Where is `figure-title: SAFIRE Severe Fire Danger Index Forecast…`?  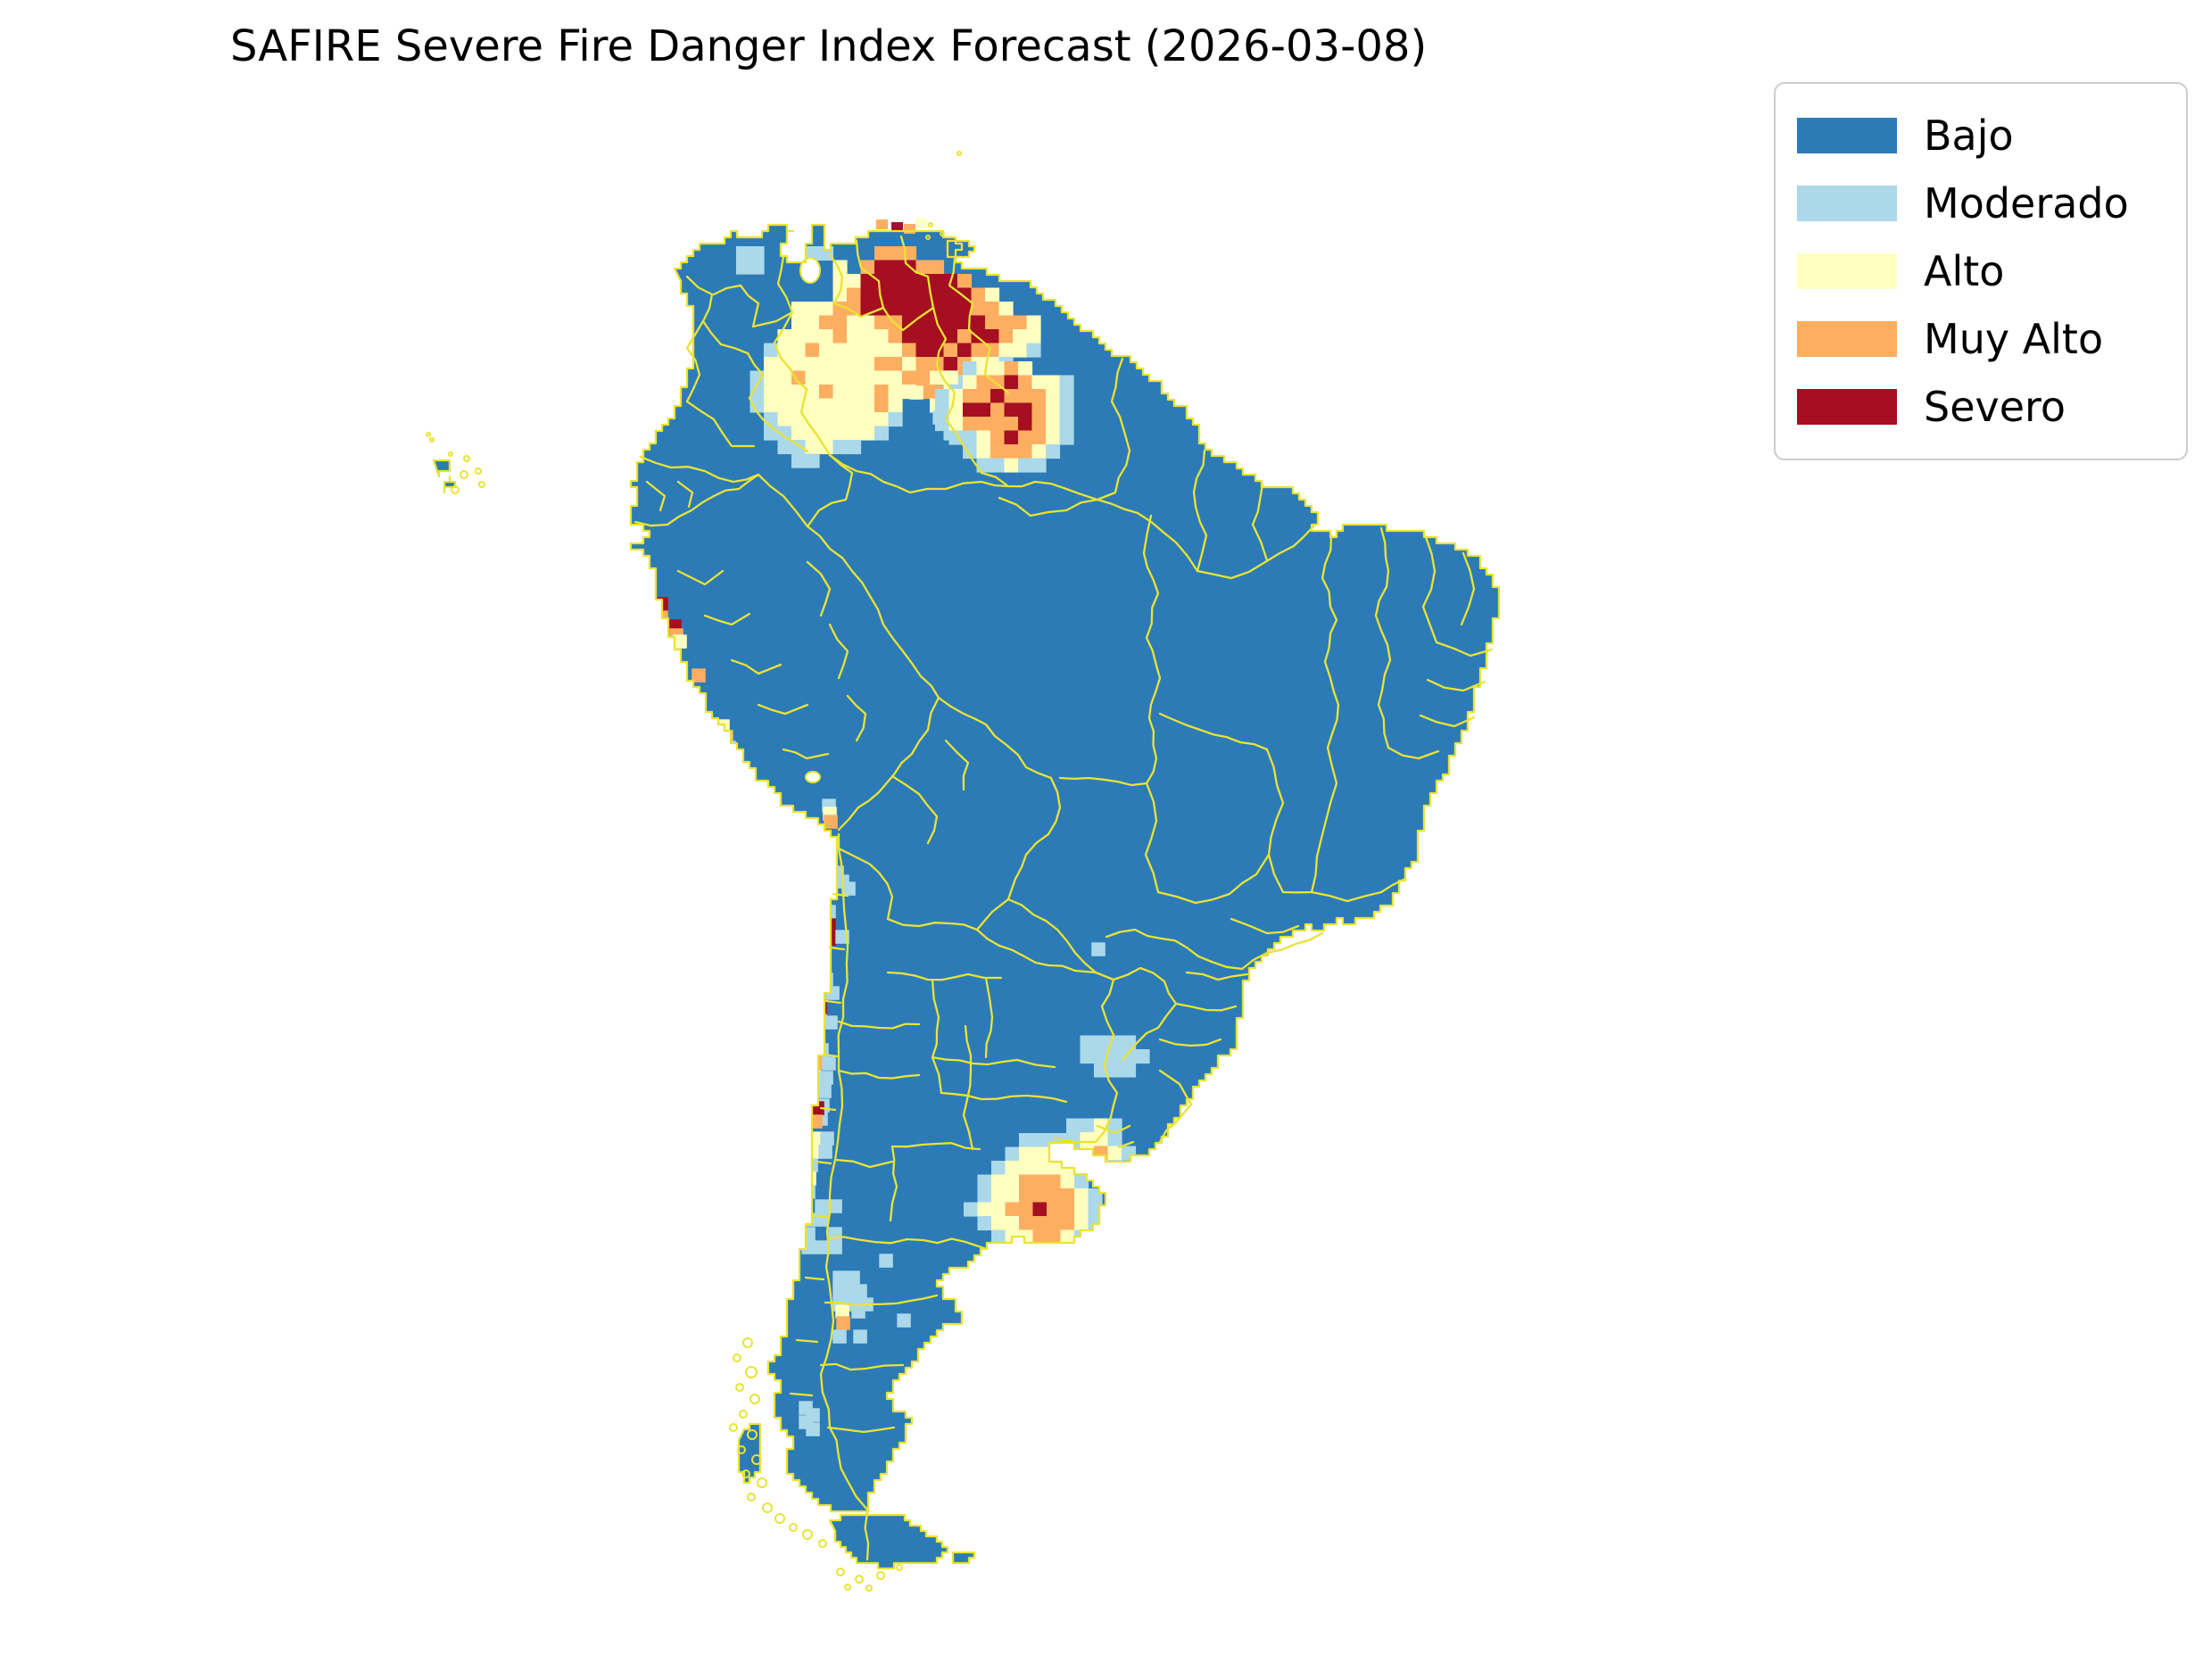
figure-title: SAFIRE Severe Fire Danger Index Forecast… is located at coordinates (829, 46).